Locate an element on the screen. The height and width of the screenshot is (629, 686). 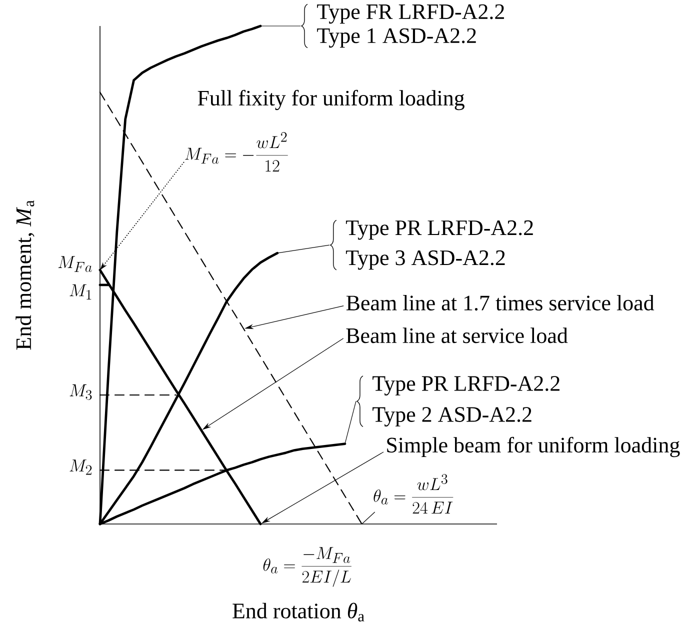
text: $M_{Fa}$ is located at coordinates (75, 264).